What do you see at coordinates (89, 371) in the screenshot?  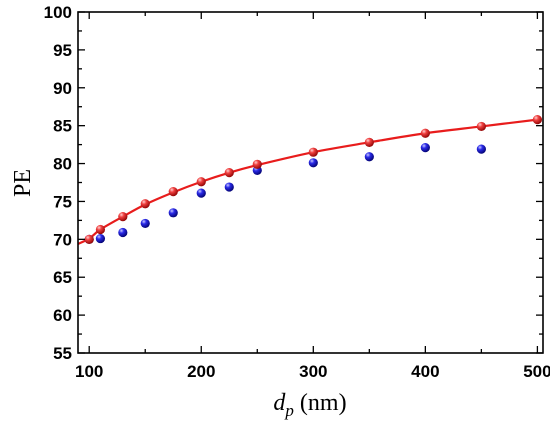 I see `x-tick-label: 100` at bounding box center [89, 371].